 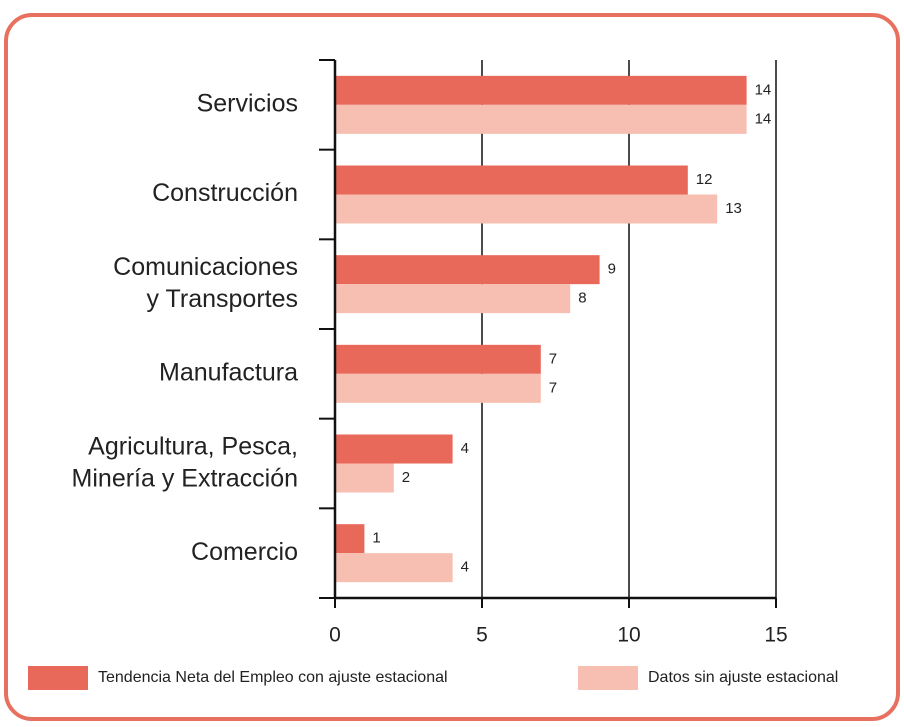 What do you see at coordinates (482, 635) in the screenshot?
I see `x-tick-label: 5` at bounding box center [482, 635].